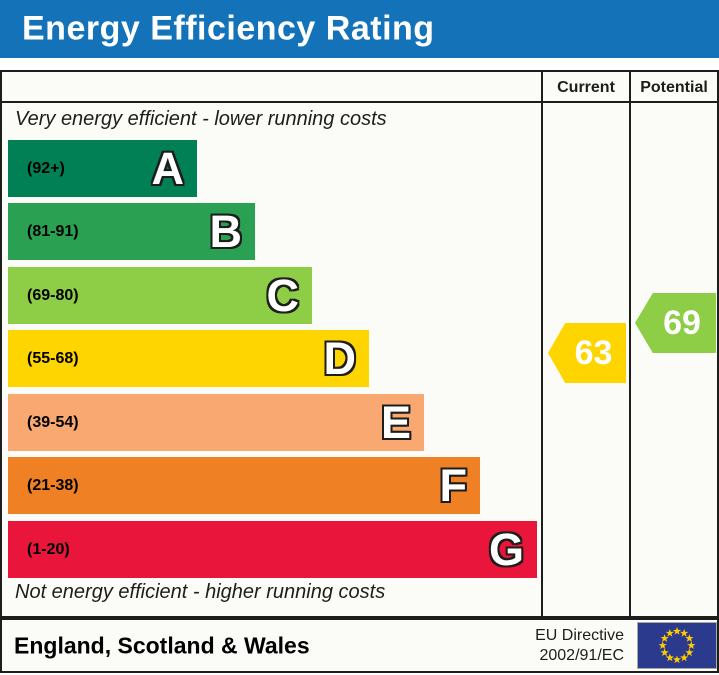 The width and height of the screenshot is (719, 675). What do you see at coordinates (53, 422) in the screenshot?
I see `band-e-range: (39-54)` at bounding box center [53, 422].